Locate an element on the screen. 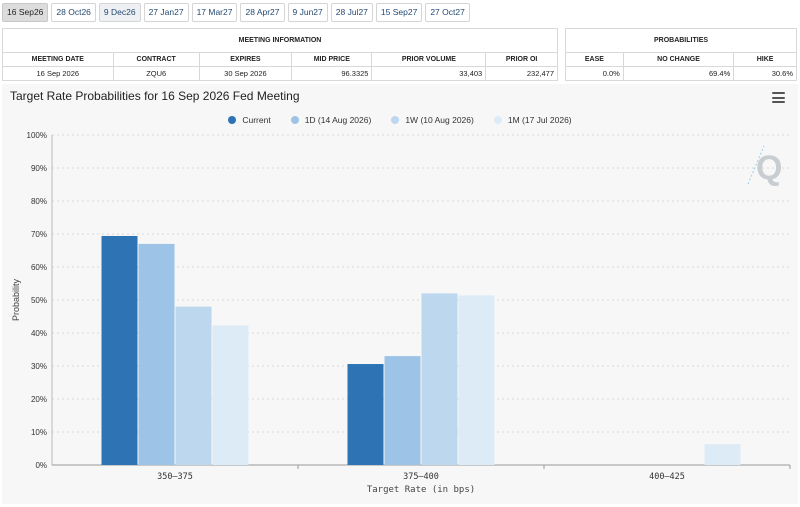  cell-prior-volume: 33,403 is located at coordinates (429, 73).